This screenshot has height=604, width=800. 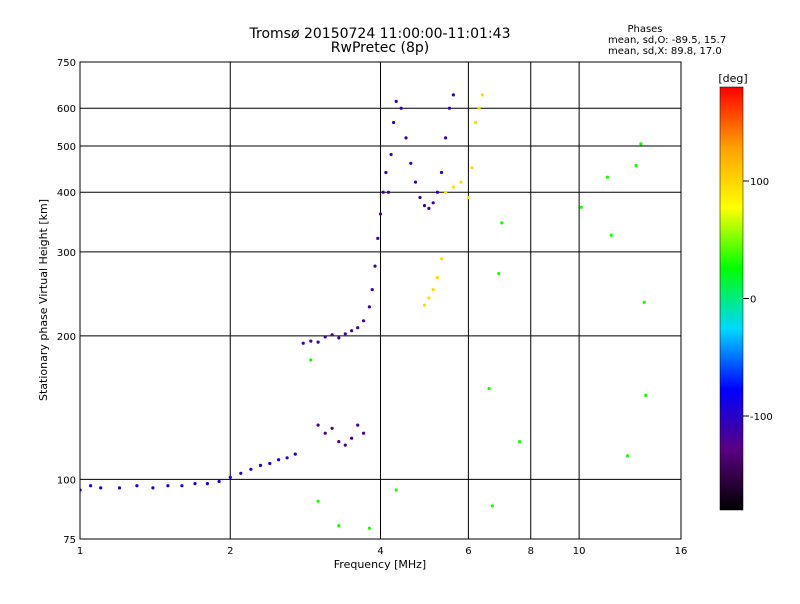 I want to click on colorbar: [deg] 100 0 -100, so click(x=745, y=291).